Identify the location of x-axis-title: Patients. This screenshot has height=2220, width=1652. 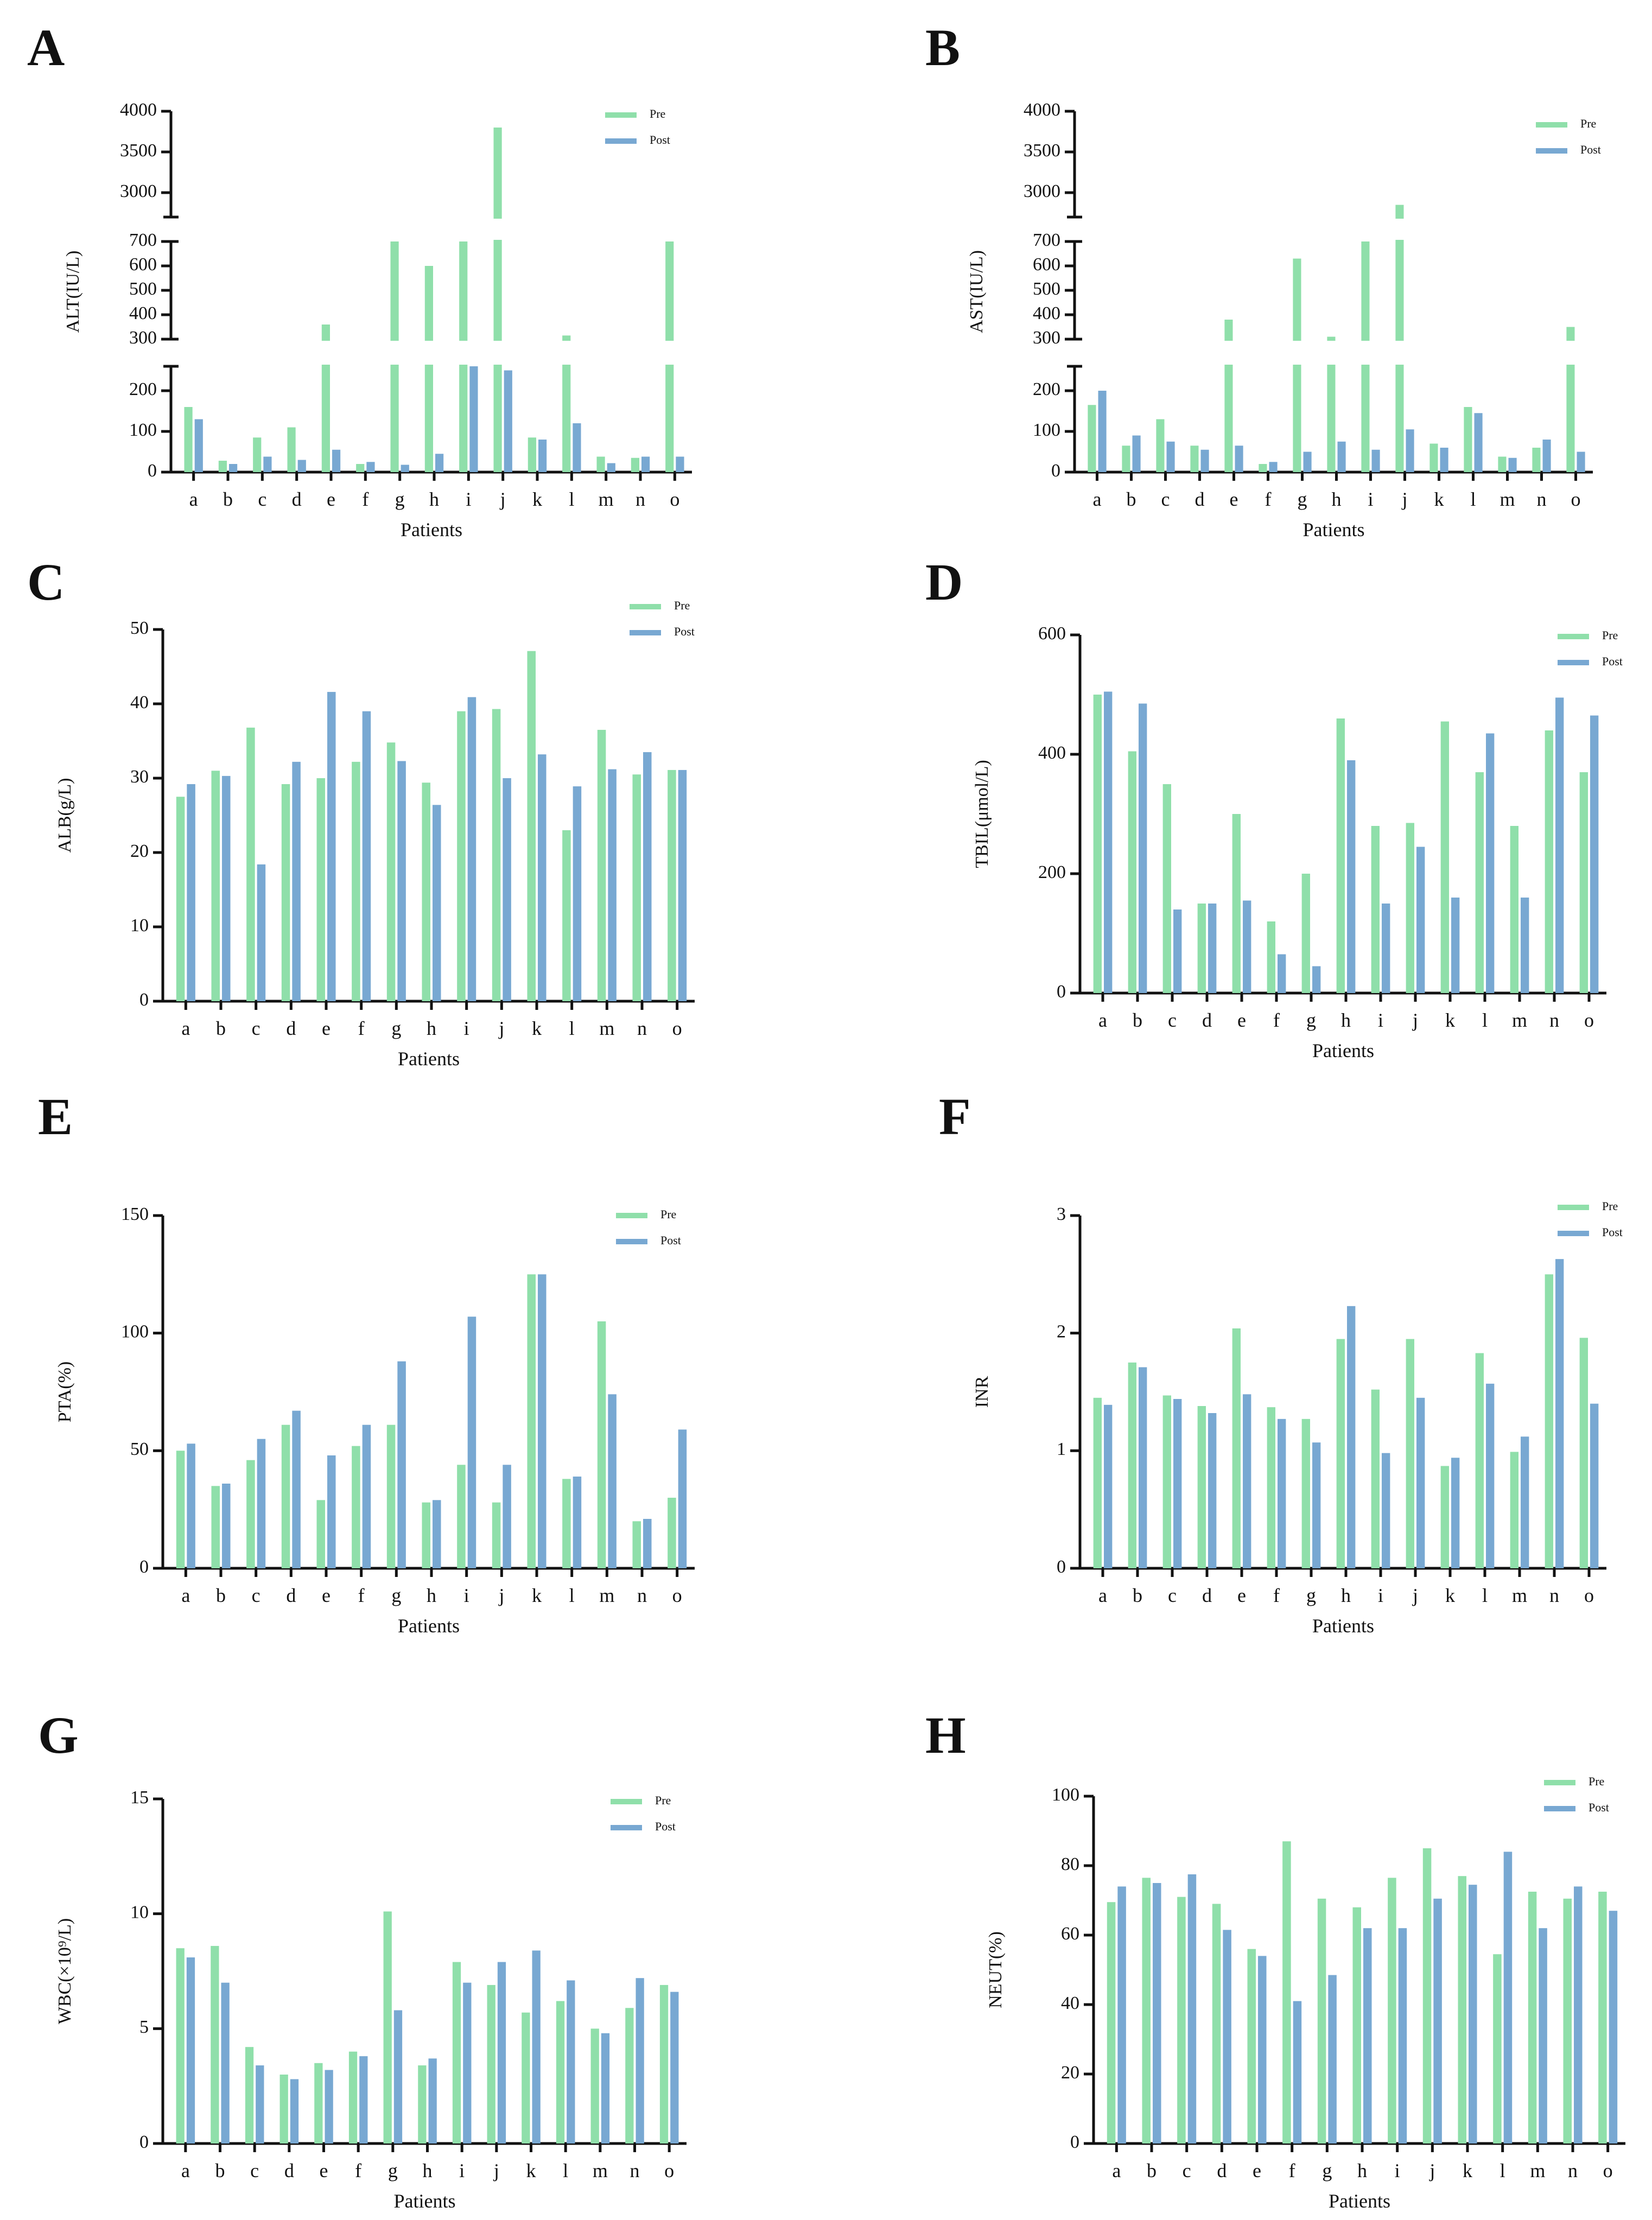
(1359, 2201).